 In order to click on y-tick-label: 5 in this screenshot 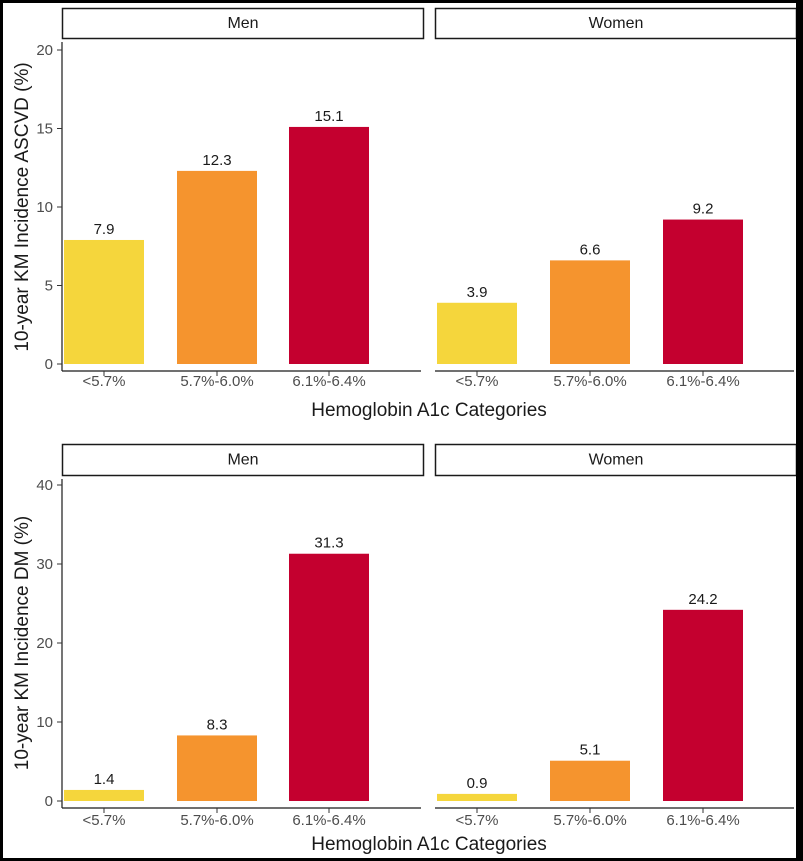, I will do `click(49, 286)`.